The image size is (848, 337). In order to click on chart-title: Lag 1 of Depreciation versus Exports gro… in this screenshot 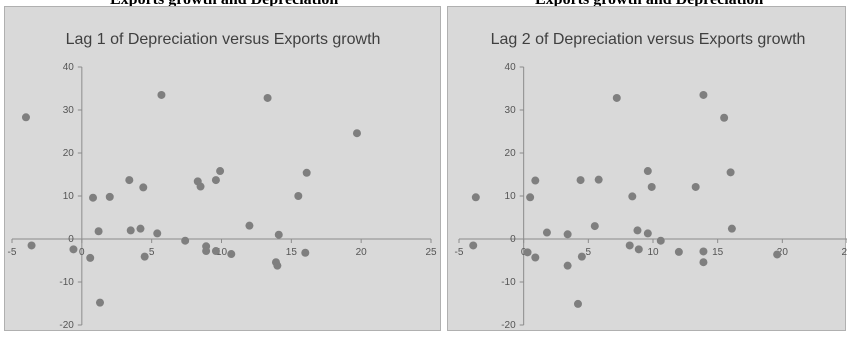, I will do `click(223, 39)`.